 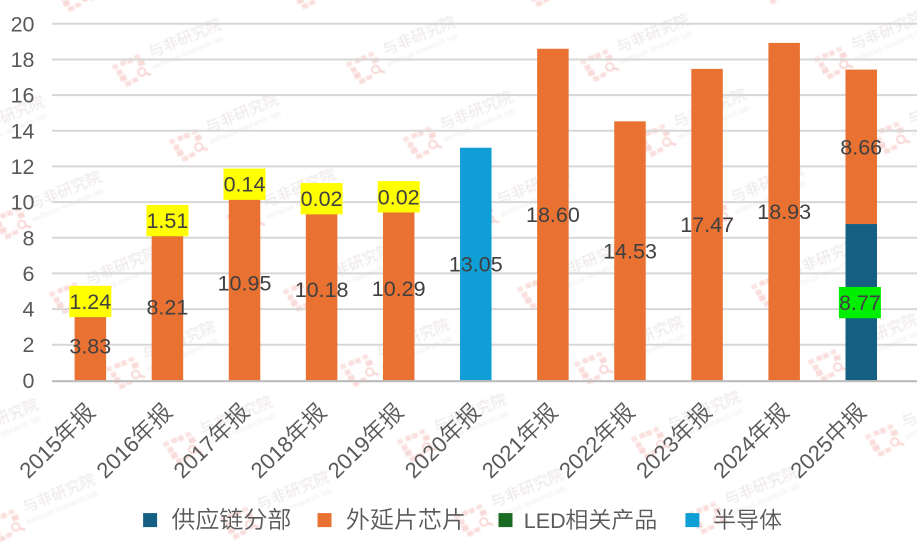 What do you see at coordinates (167, 221) in the screenshot?
I see `svg-text: 1.51` at bounding box center [167, 221].